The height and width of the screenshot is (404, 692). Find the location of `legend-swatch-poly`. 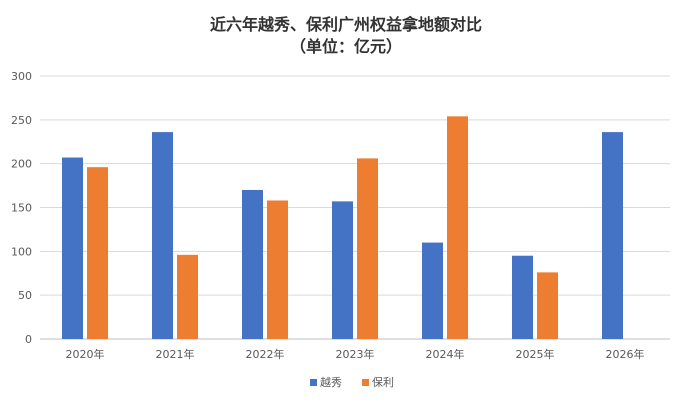

legend-swatch-poly is located at coordinates (365, 382).